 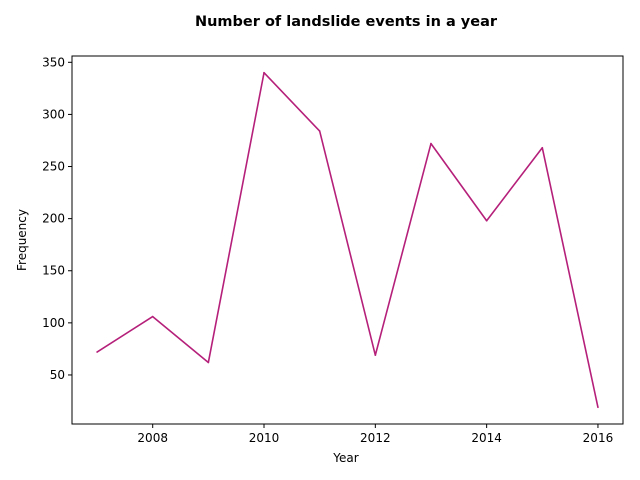 What do you see at coordinates (598, 438) in the screenshot?
I see `x-tick-label: 2016` at bounding box center [598, 438].